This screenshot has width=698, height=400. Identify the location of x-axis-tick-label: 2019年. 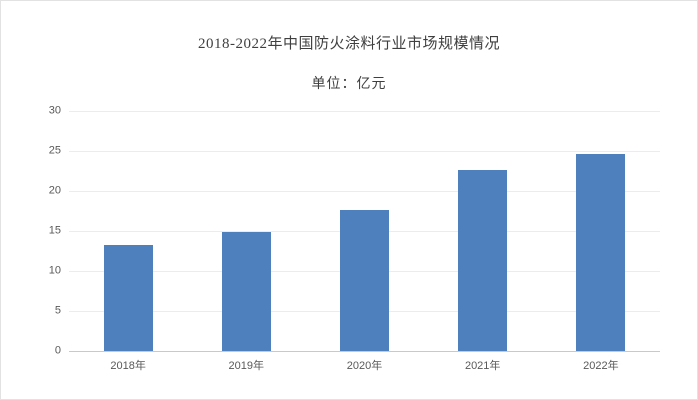
(246, 366).